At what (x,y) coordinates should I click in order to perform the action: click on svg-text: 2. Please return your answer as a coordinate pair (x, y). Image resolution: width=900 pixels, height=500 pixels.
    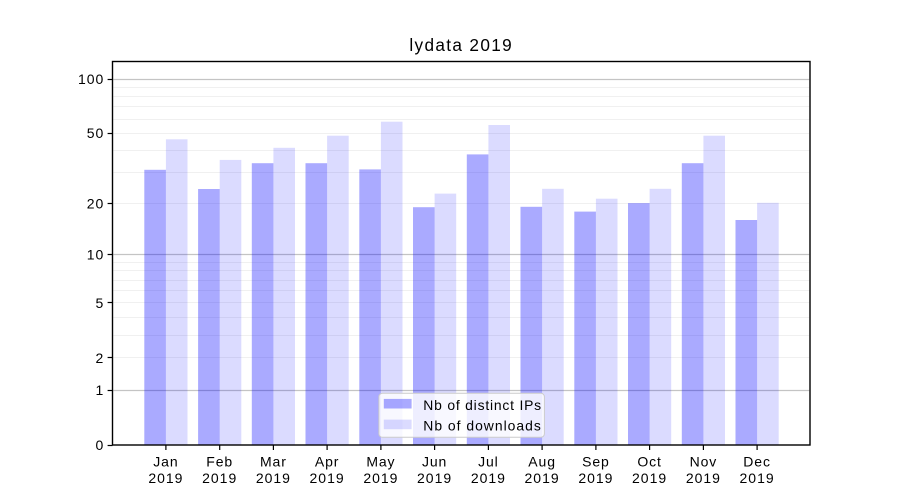
    Looking at the image, I should click on (100, 358).